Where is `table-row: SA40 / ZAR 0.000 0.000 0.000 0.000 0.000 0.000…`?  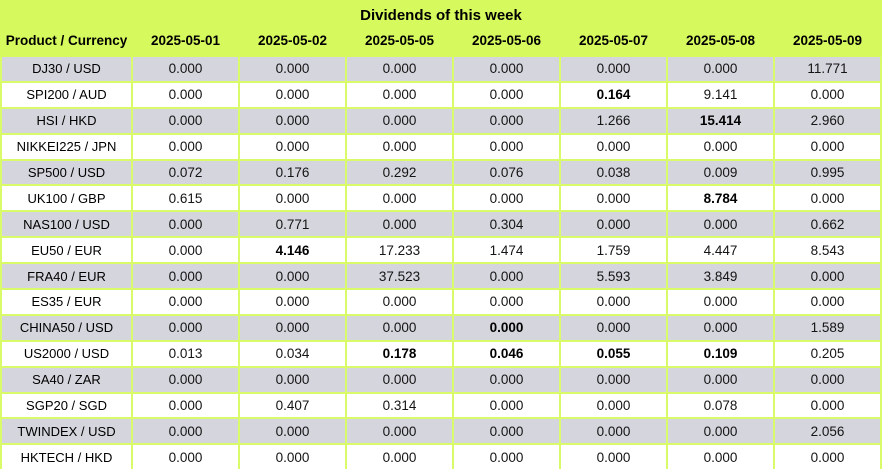 table-row: SA40 / ZAR 0.000 0.000 0.000 0.000 0.000 0.000… is located at coordinates (441, 379).